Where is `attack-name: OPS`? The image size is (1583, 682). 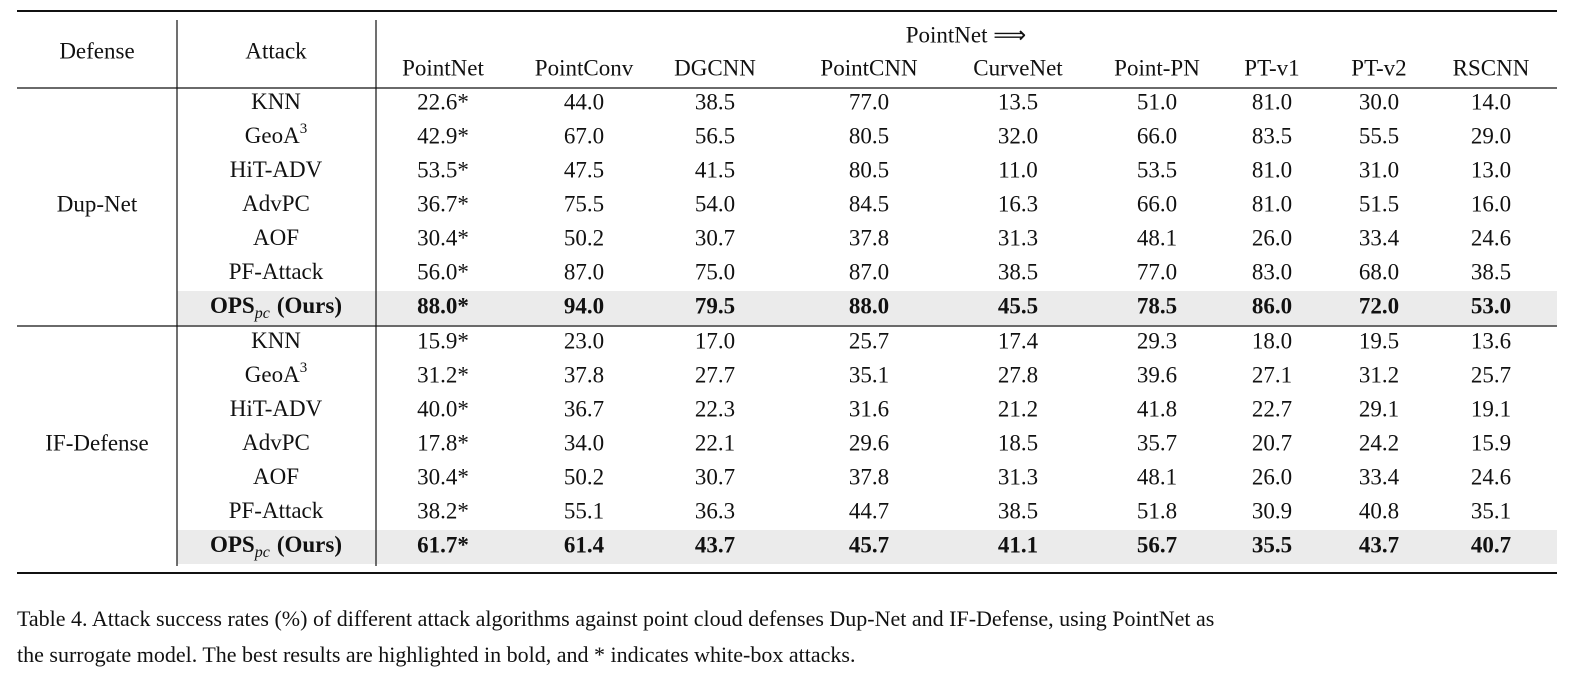
attack-name: OPS is located at coordinates (232, 305).